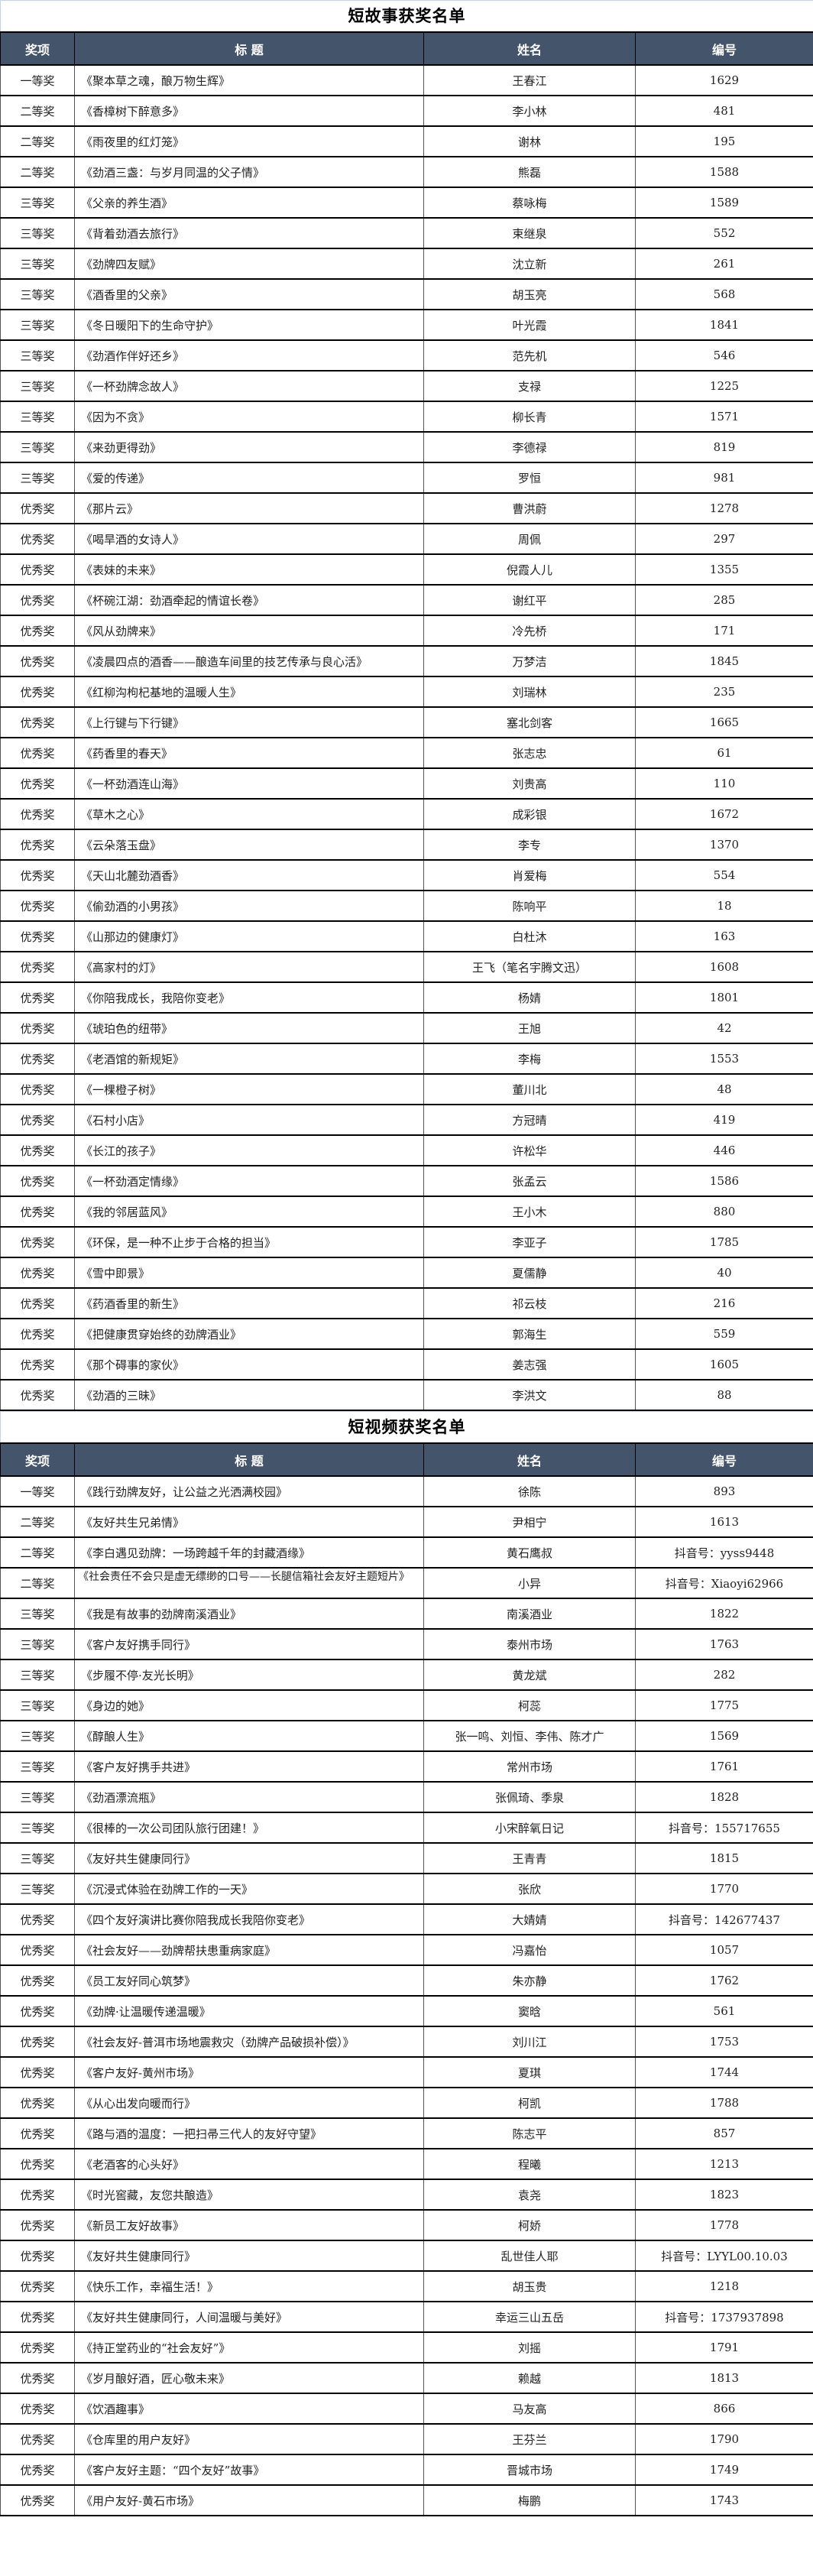 The width and height of the screenshot is (813, 2576). What do you see at coordinates (249, 2195) in the screenshot?
I see `title-cell: 《时光窖藏，友您共酿造》` at bounding box center [249, 2195].